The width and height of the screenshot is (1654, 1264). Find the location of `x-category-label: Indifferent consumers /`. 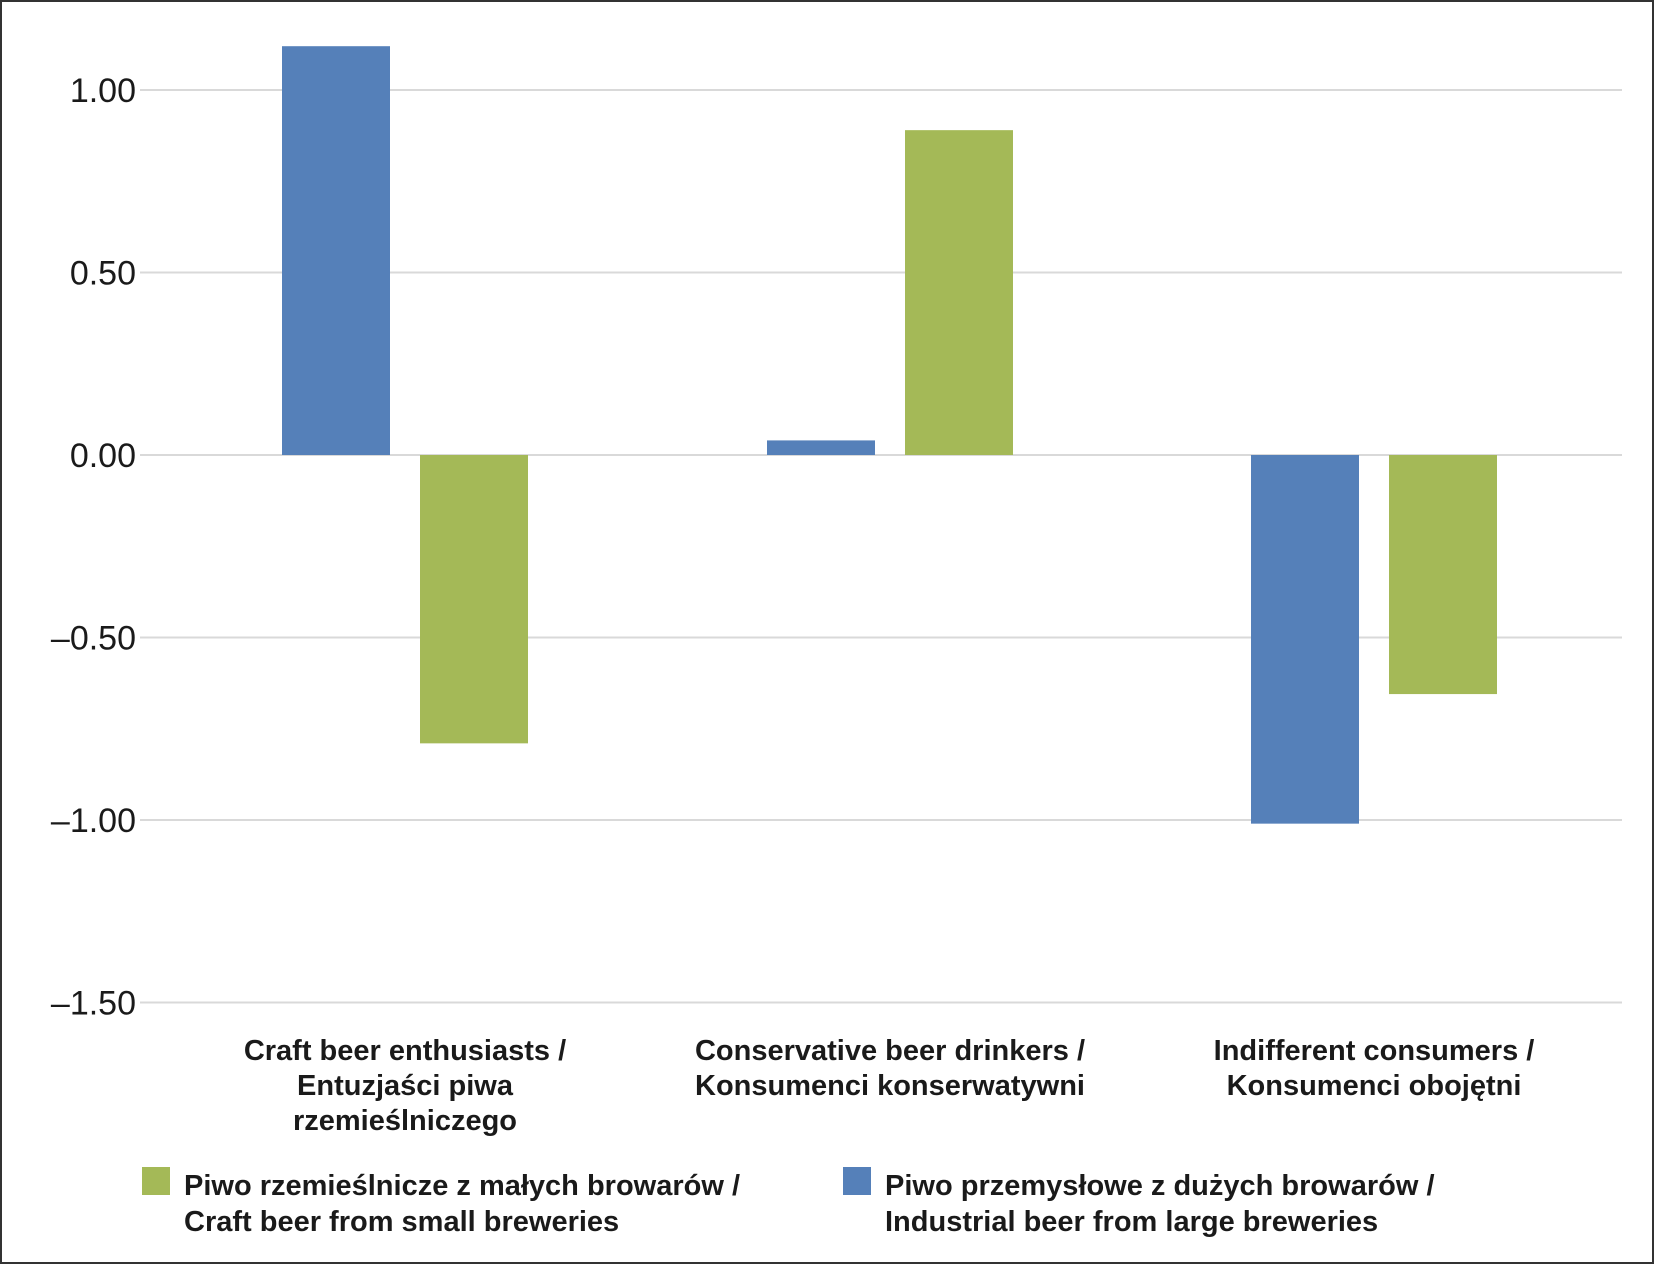

x-category-label: Indifferent consumers / is located at coordinates (1374, 1051).